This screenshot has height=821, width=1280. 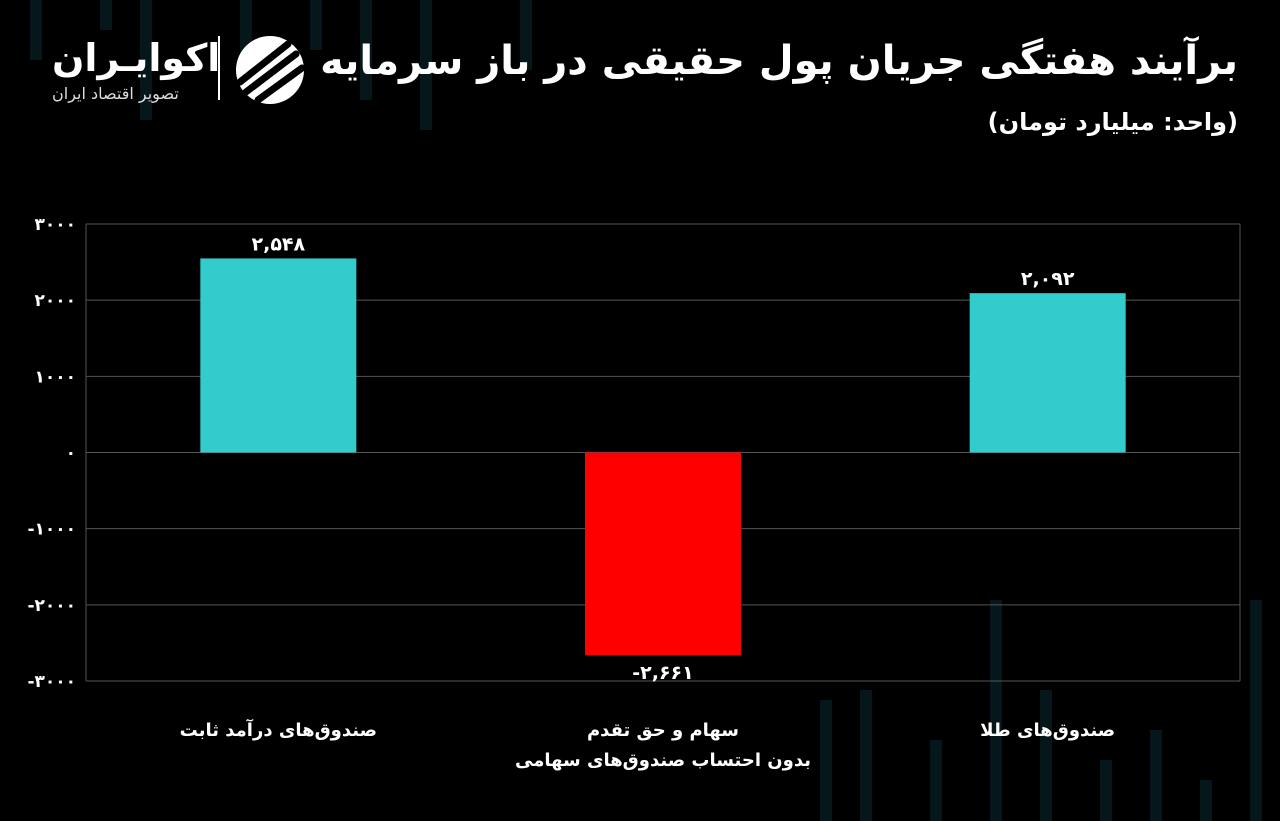 I want to click on brand-logo: اکوایـران تصویر اقتصاد ایران, so click(x=183, y=70).